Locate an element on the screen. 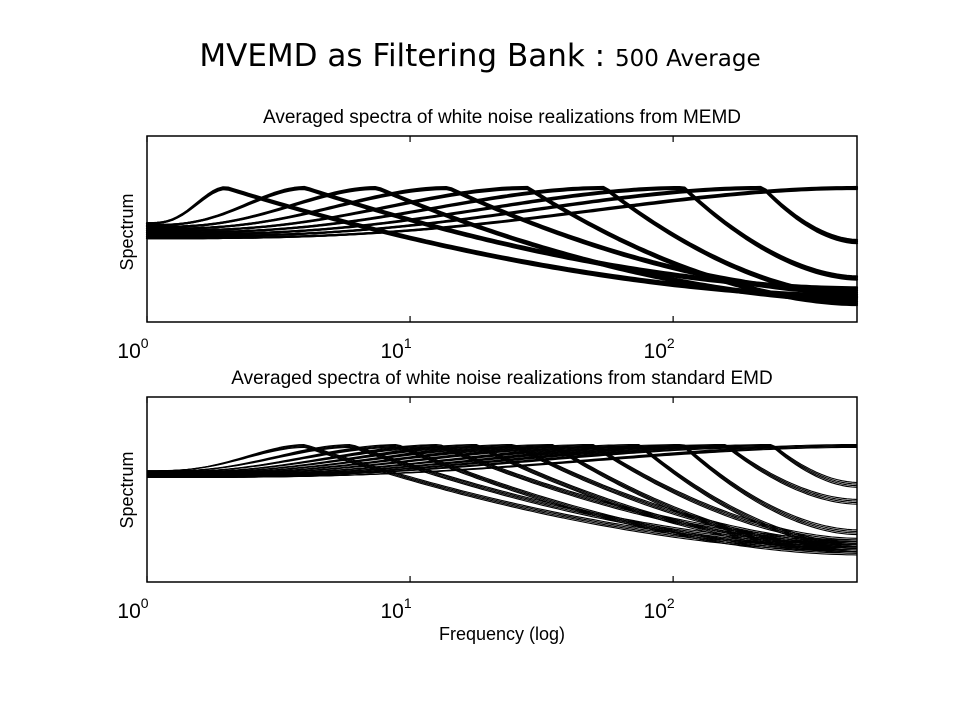 The width and height of the screenshot is (960, 720). slide-title: MVEMD as Filtering Bank : 500 Average is located at coordinates (480, 56).